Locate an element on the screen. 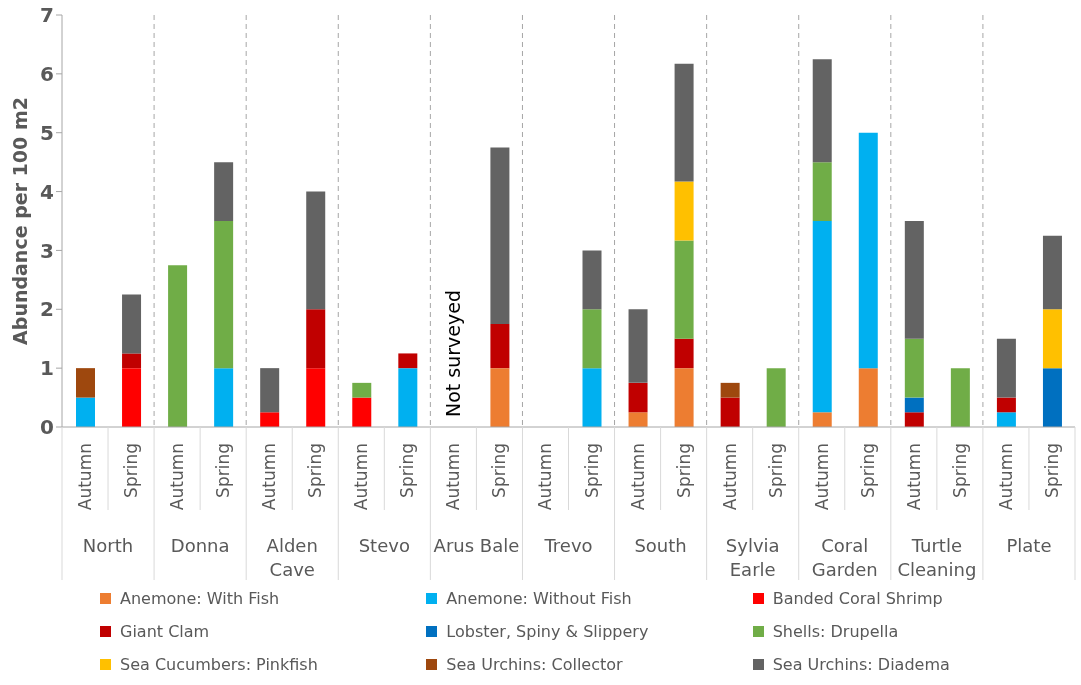 This screenshot has width=1081, height=685. legend-label: Sea Urchins: Collector is located at coordinates (534, 664).